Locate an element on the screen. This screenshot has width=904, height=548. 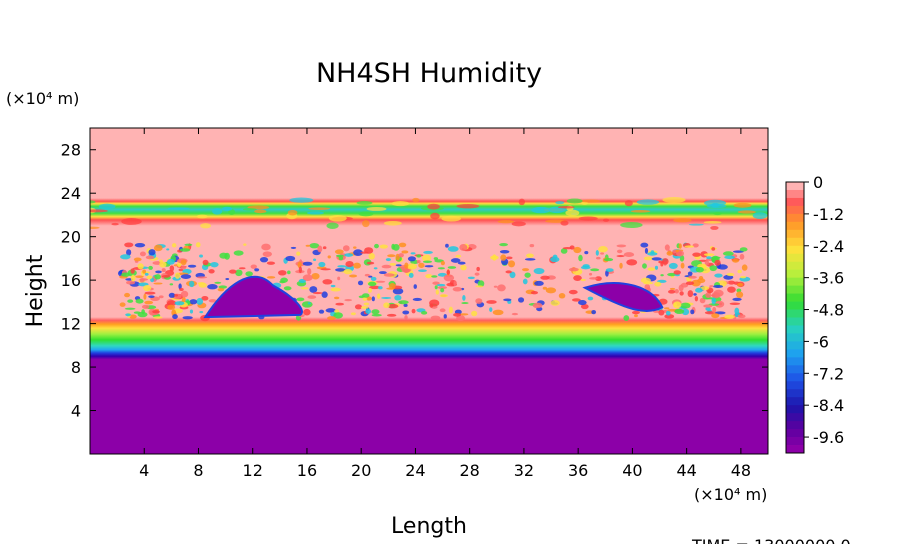
time-label: TIME = 13000000.0 is located at coordinates (771, 540).